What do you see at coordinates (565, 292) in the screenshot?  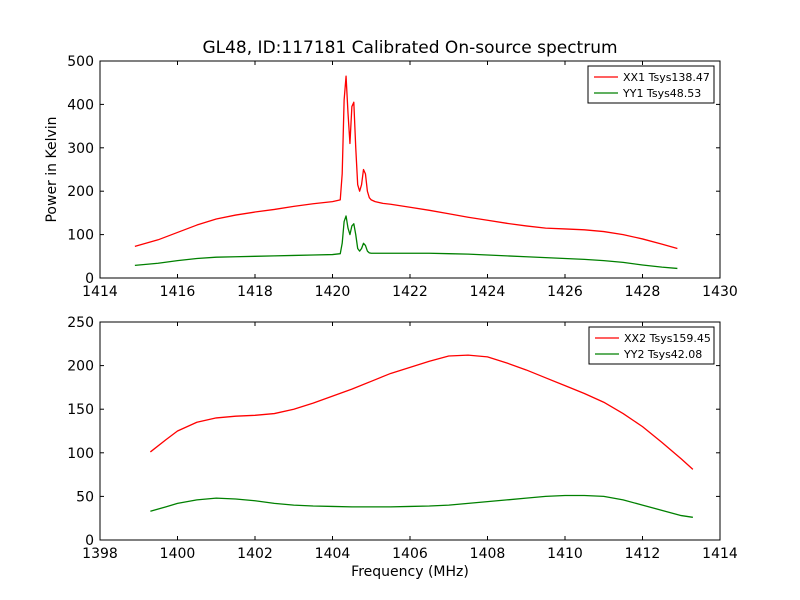 I see `x-tick-label: 1426` at bounding box center [565, 292].